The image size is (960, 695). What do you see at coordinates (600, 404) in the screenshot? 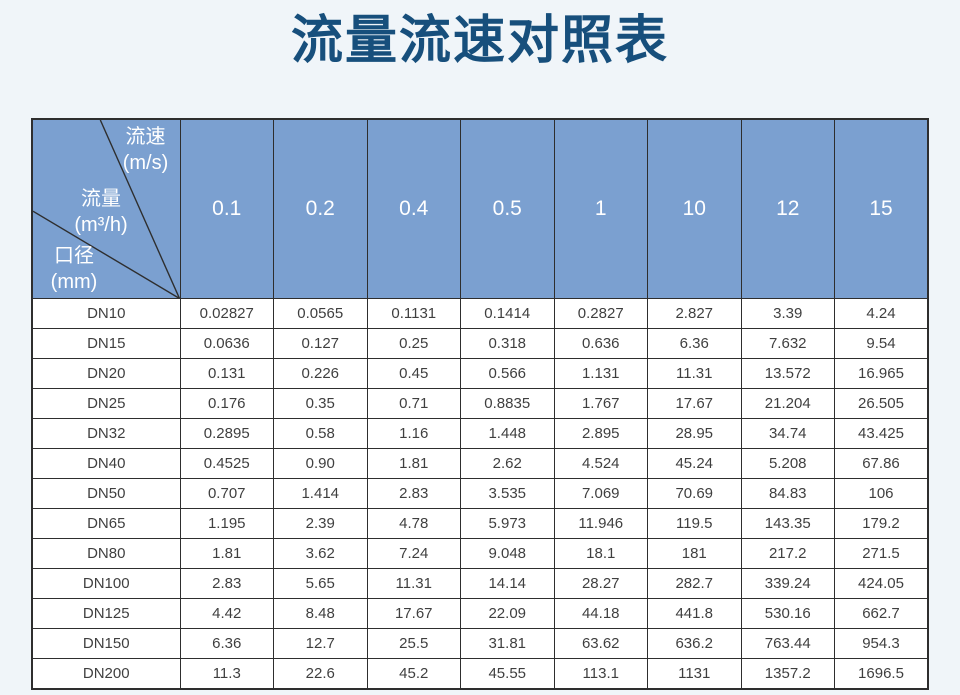
I see `value-cell: 1.767` at bounding box center [600, 404].